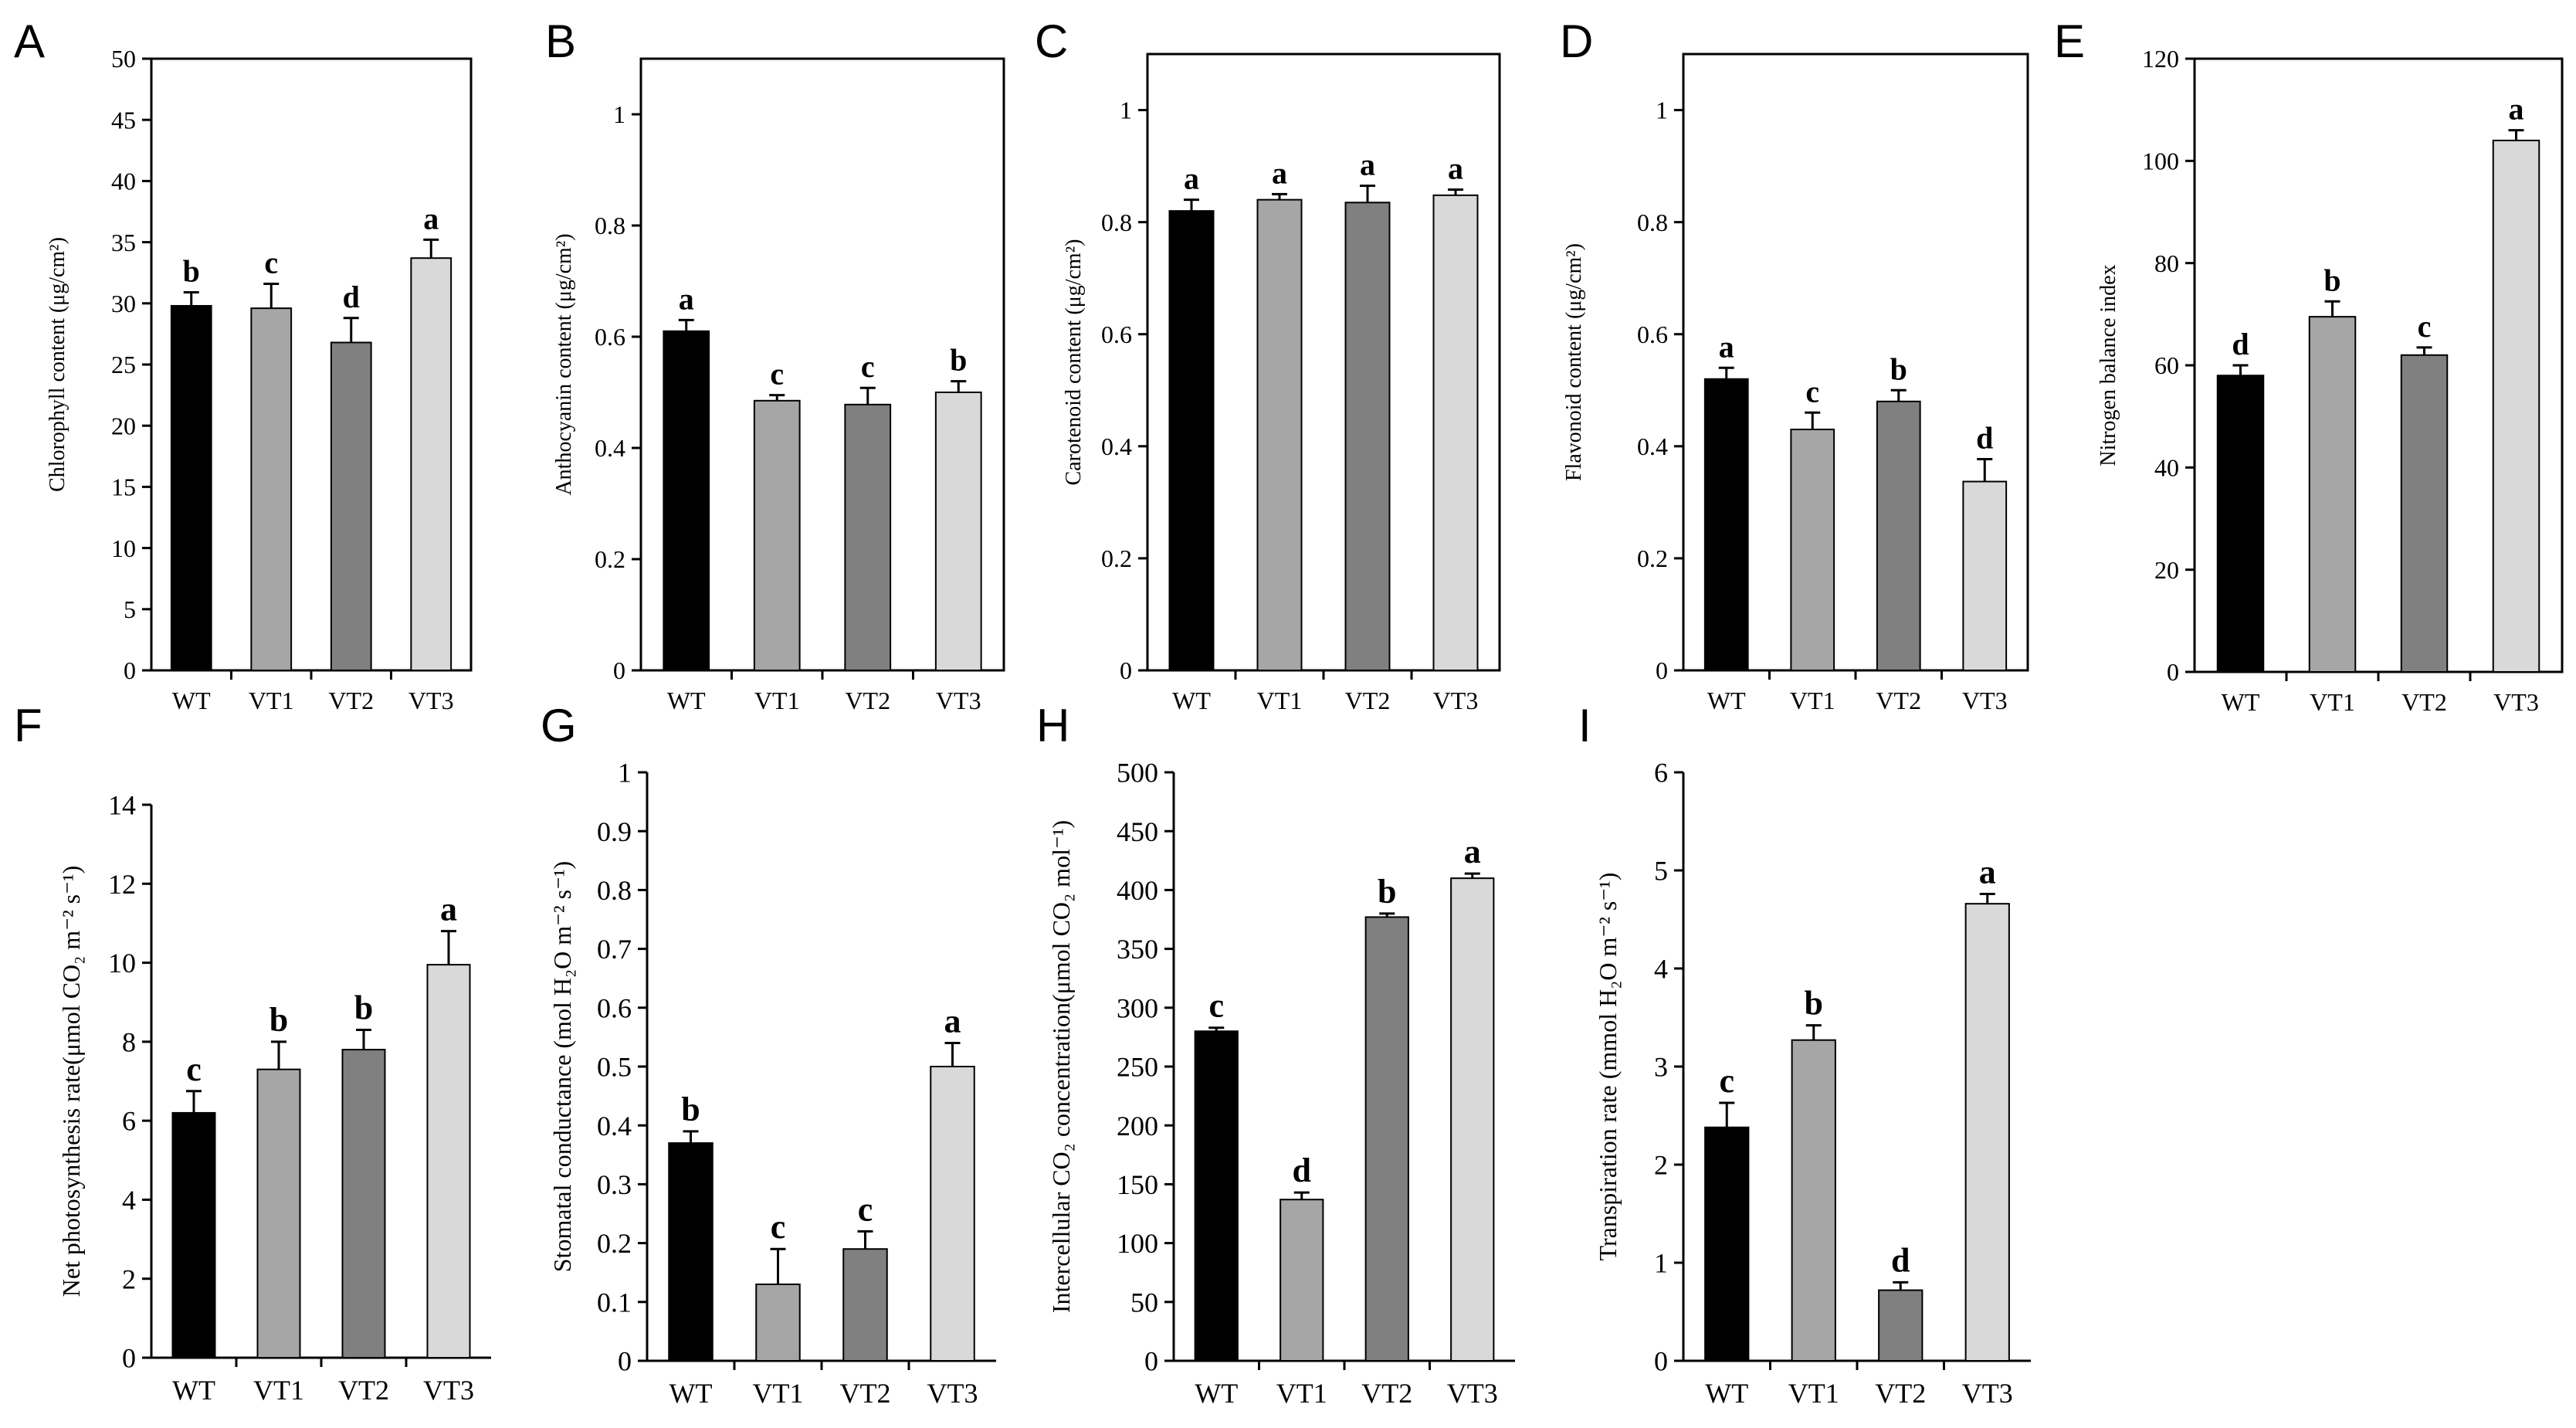 Image resolution: width=2576 pixels, height=1428 pixels. Describe the element at coordinates (1137, 831) in the screenshot. I see `y-tick-label: 450` at that location.